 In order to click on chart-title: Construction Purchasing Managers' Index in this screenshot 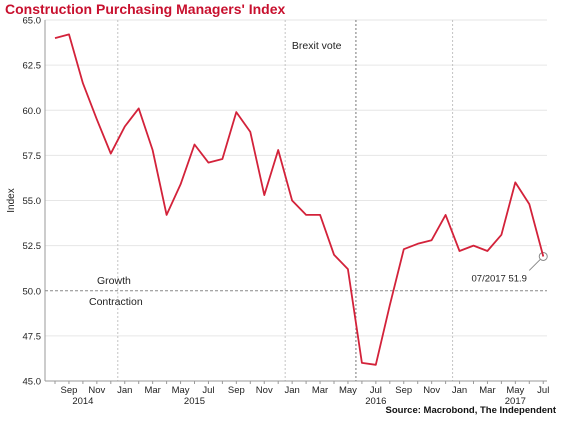, I will do `click(145, 9)`.